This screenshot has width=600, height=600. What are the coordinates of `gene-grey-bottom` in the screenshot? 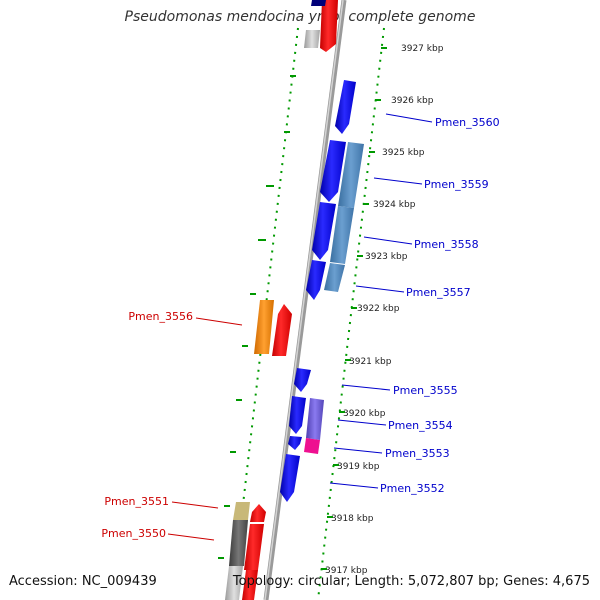 It's located at (234, 583).